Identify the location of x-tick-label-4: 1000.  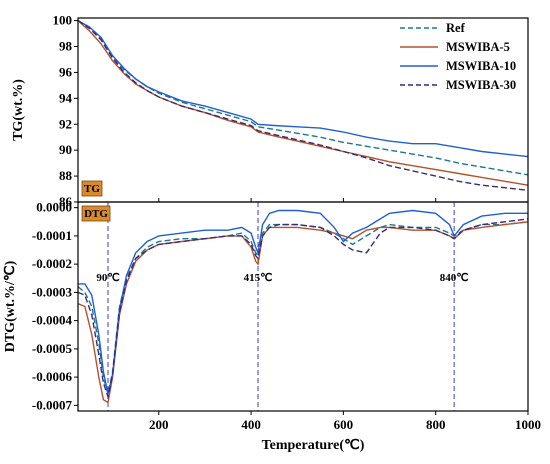
(528, 424).